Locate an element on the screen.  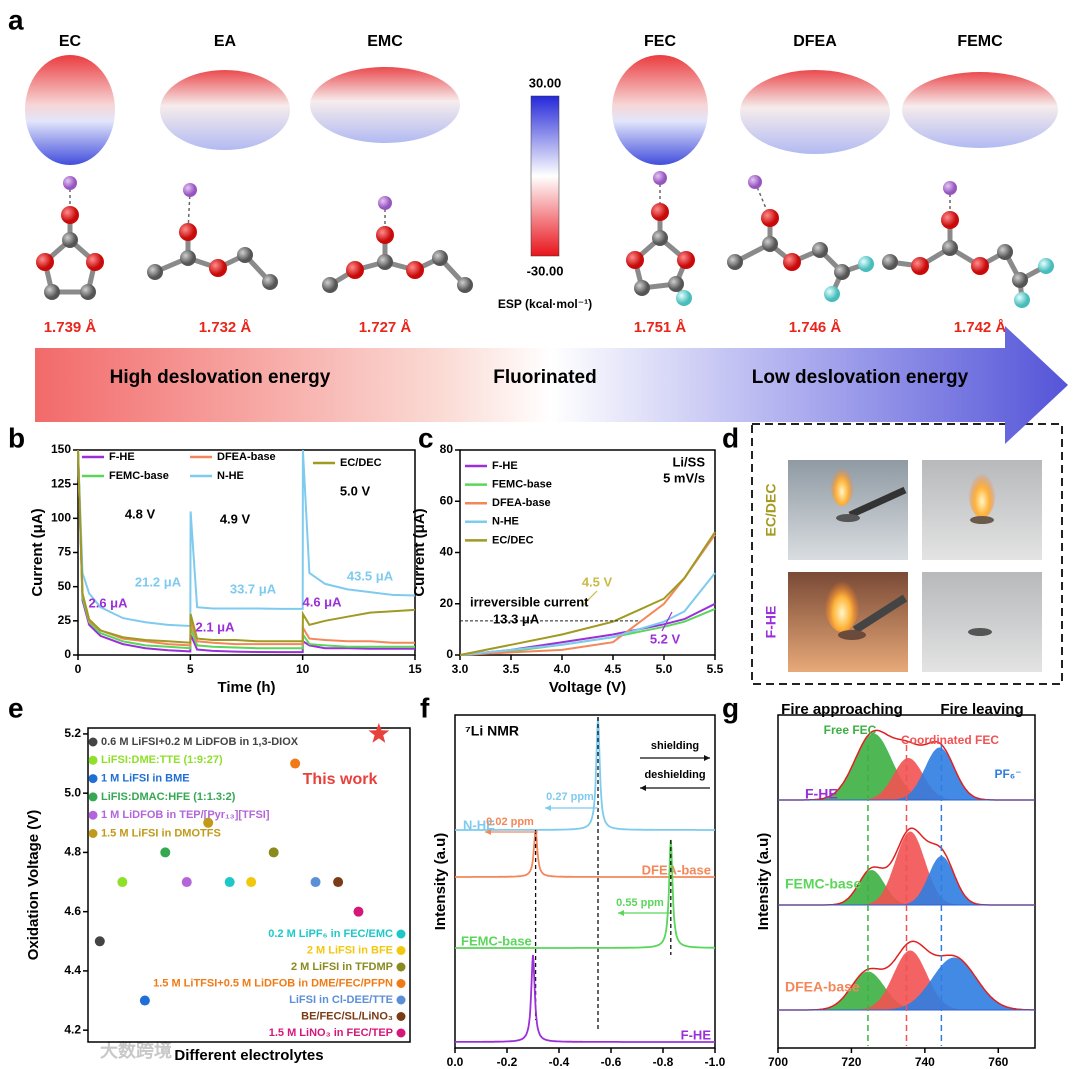
x-tick-label: 5.0 is located at coordinates (664, 669).